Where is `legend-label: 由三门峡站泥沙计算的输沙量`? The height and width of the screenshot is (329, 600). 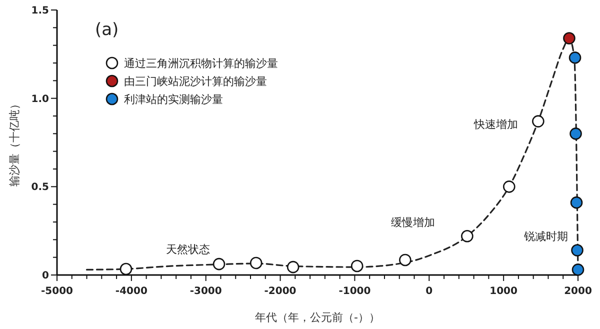
legend-label: 由三门峡站泥沙计算的输沙量 is located at coordinates (195, 81).